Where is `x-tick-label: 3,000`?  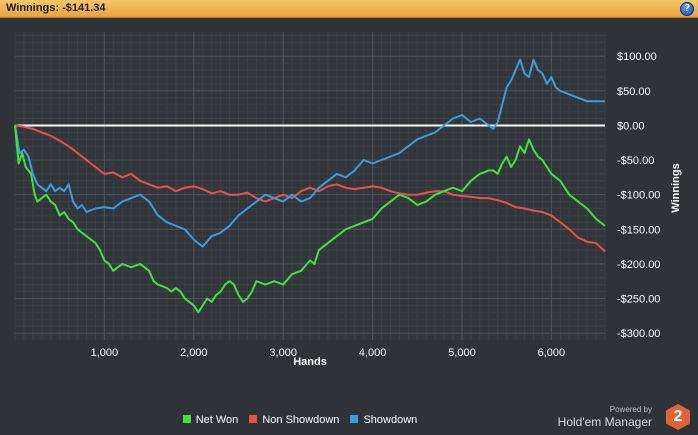
x-tick-label: 3,000 is located at coordinates (283, 353).